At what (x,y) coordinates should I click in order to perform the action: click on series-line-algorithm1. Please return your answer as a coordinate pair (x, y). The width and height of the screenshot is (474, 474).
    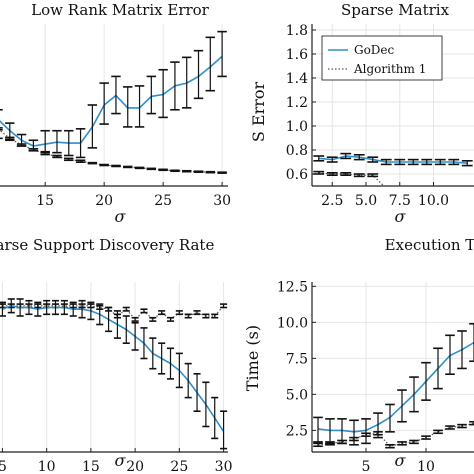
    Looking at the image, I should click on (351, 179).